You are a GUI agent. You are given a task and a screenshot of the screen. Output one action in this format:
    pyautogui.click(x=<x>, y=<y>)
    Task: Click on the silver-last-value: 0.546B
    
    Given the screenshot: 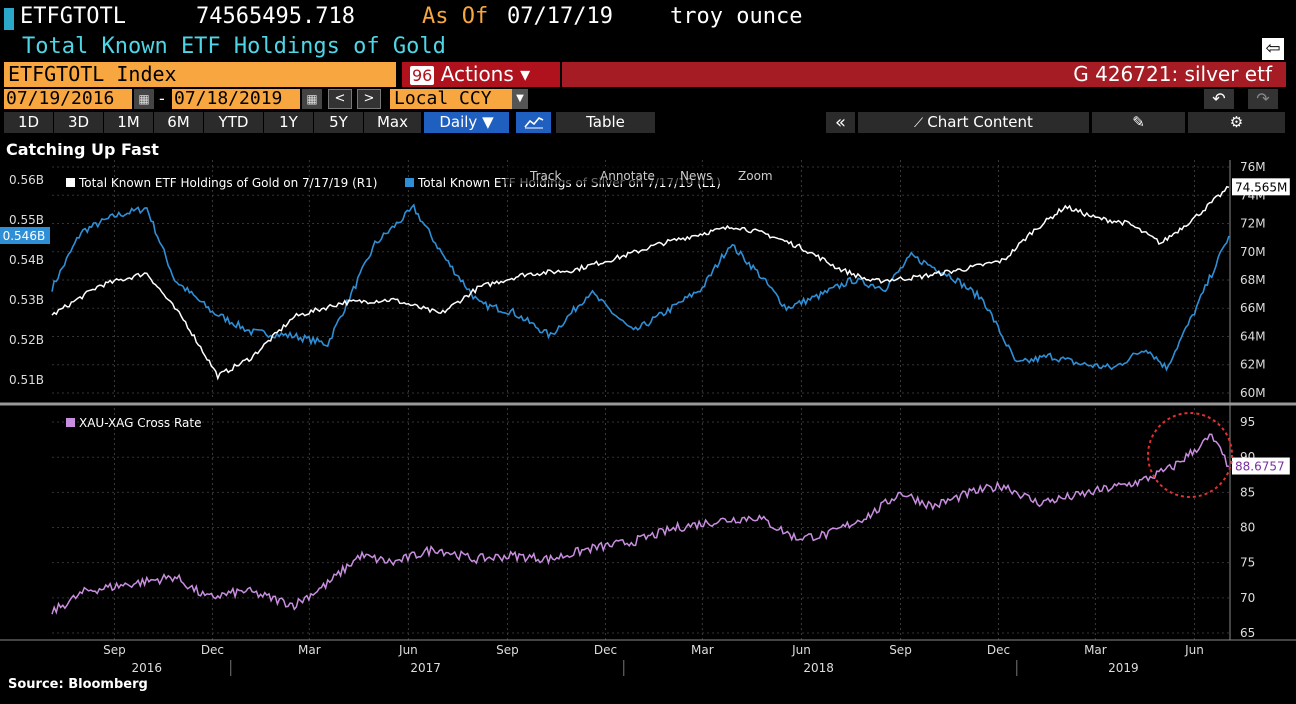 What is the action you would take?
    pyautogui.click(x=24, y=236)
    